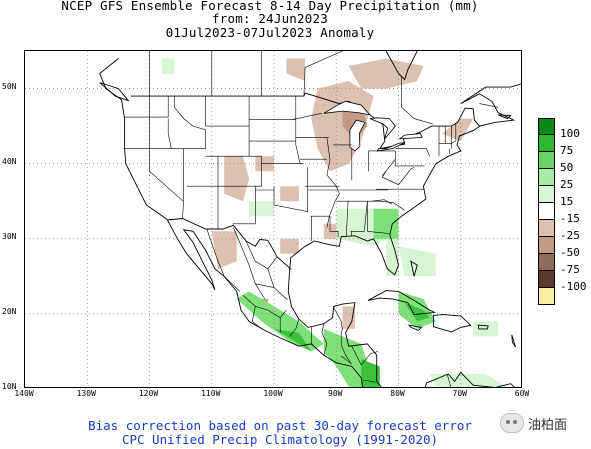 This screenshot has width=591, height=449. I want to click on lon-axis-label: 100W, so click(273, 393).